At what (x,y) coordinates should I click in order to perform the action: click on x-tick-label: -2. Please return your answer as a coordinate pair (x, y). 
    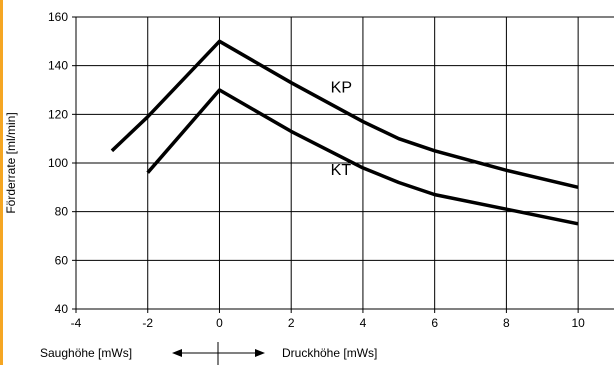
    Looking at the image, I should click on (147, 323).